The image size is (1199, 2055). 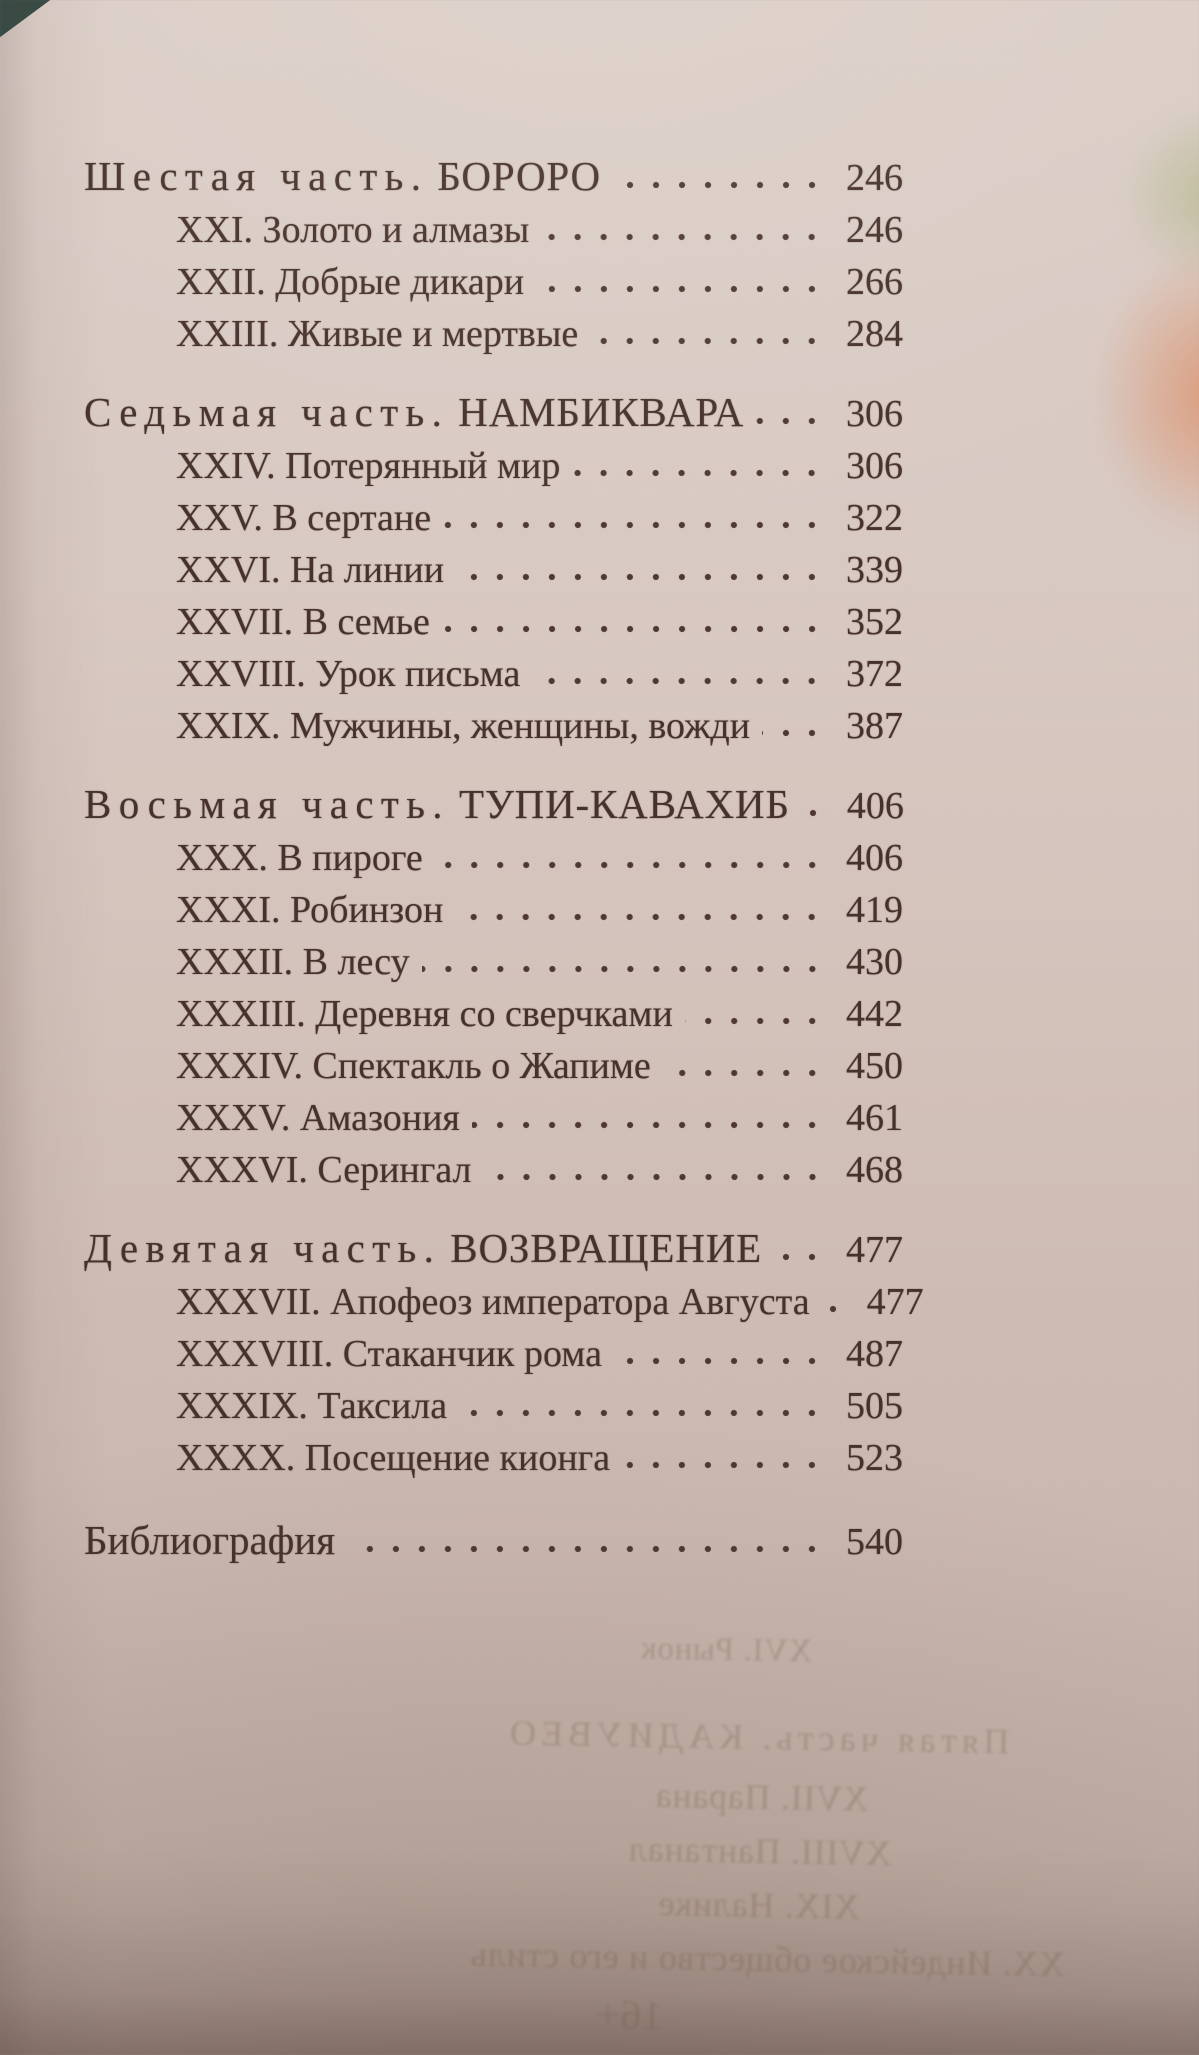 I want to click on ghost-line: XX. Индейское общество и его стиль, so click(x=767, y=1959).